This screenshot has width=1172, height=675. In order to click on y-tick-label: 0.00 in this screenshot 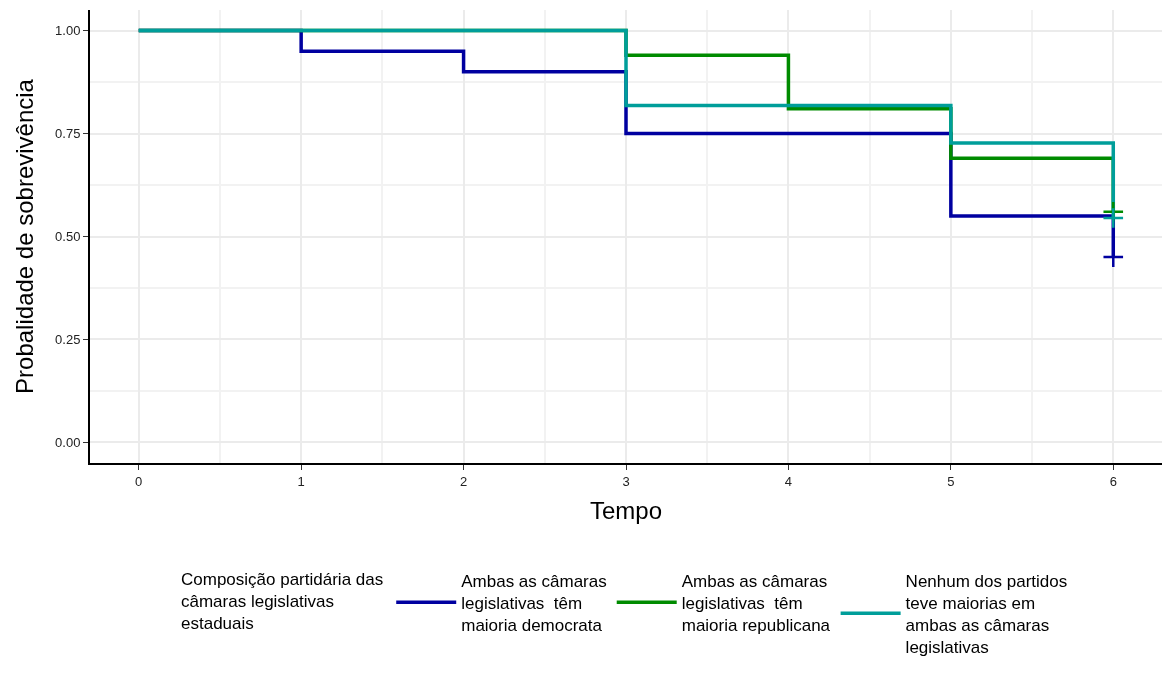, I will do `click(68, 442)`.